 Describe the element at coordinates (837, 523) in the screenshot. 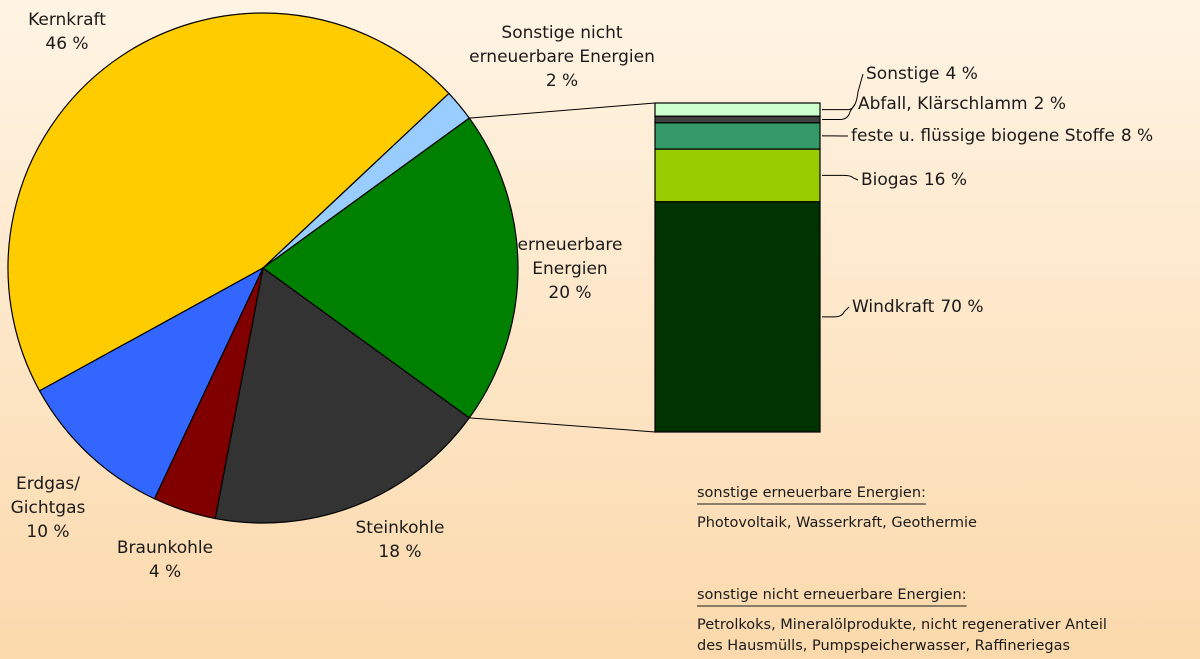

I see `note-text: Photovoltaik, Wasserkraft, Geothermie` at that location.